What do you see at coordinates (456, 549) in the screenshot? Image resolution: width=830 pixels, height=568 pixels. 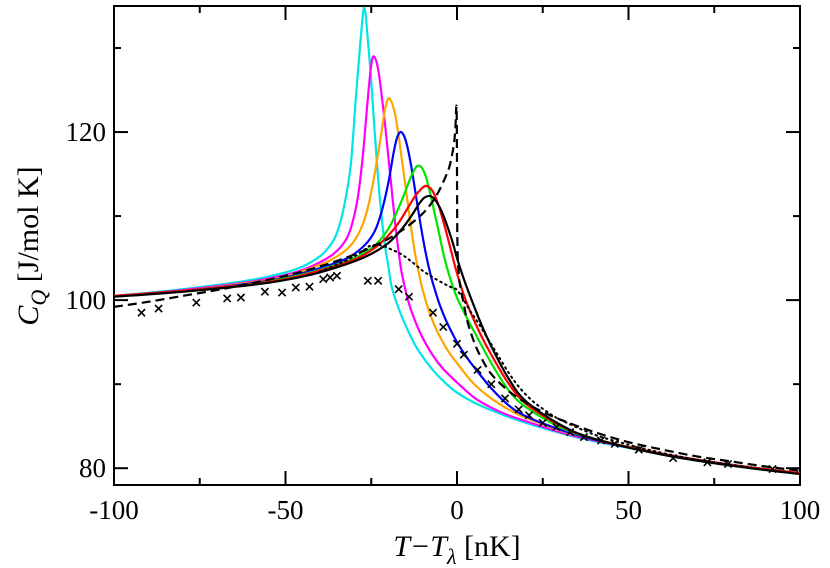 I see `x-axis-label: T−Tλ [nK]` at bounding box center [456, 549].